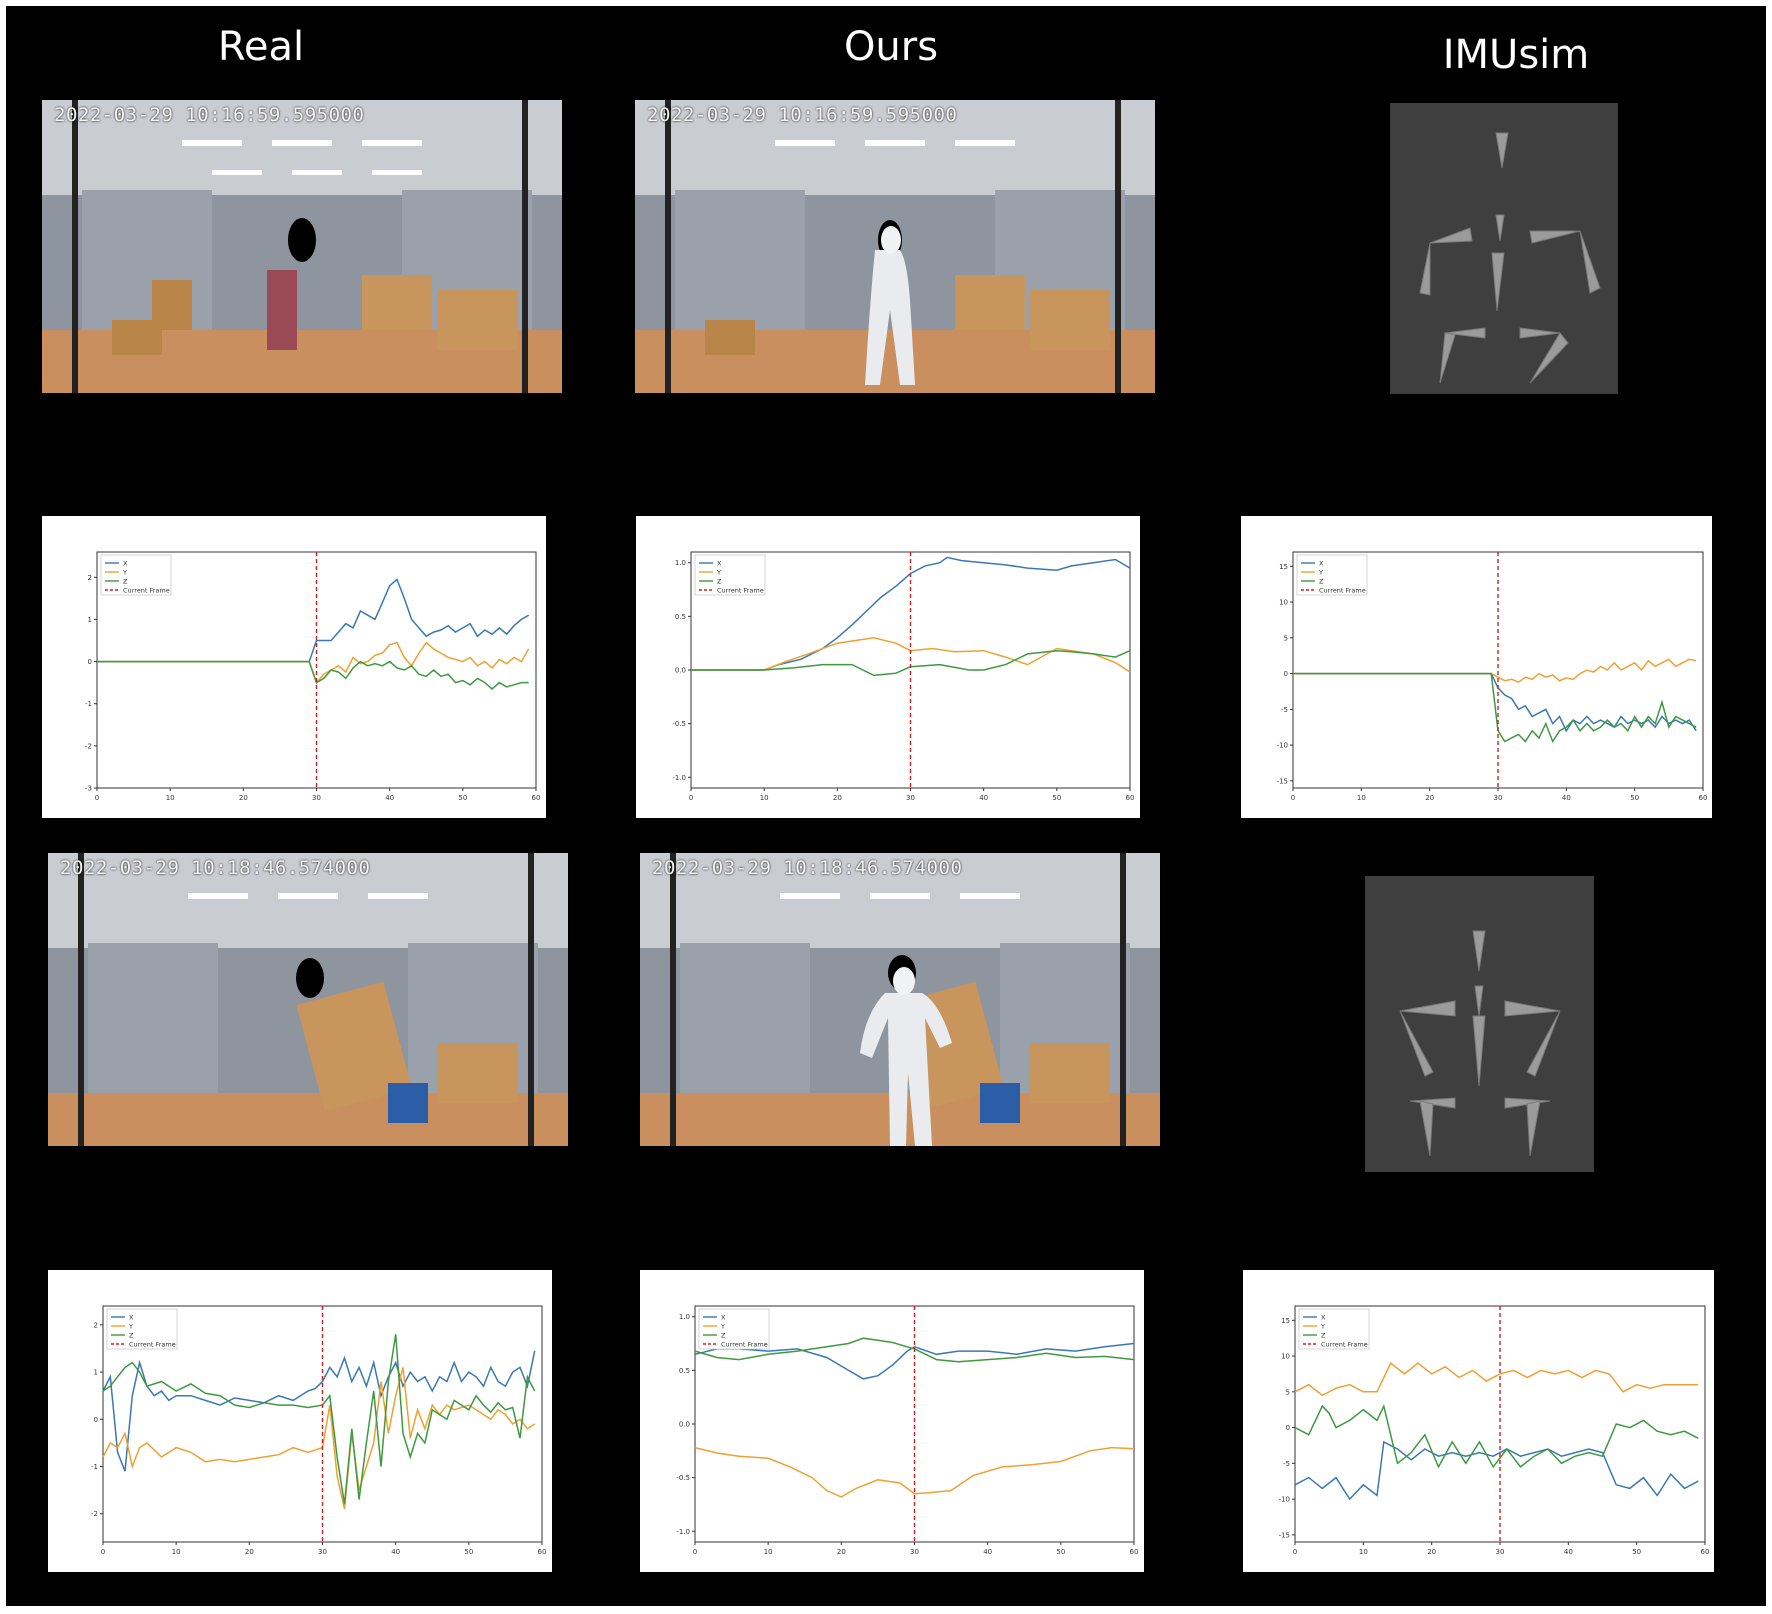  Describe the element at coordinates (88, 789) in the screenshot. I see `y-tick-label: -3` at that location.